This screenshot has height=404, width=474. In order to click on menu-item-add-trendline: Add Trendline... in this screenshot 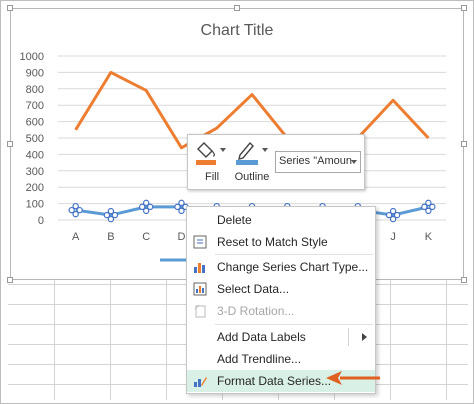, I will do `click(281, 359)`.